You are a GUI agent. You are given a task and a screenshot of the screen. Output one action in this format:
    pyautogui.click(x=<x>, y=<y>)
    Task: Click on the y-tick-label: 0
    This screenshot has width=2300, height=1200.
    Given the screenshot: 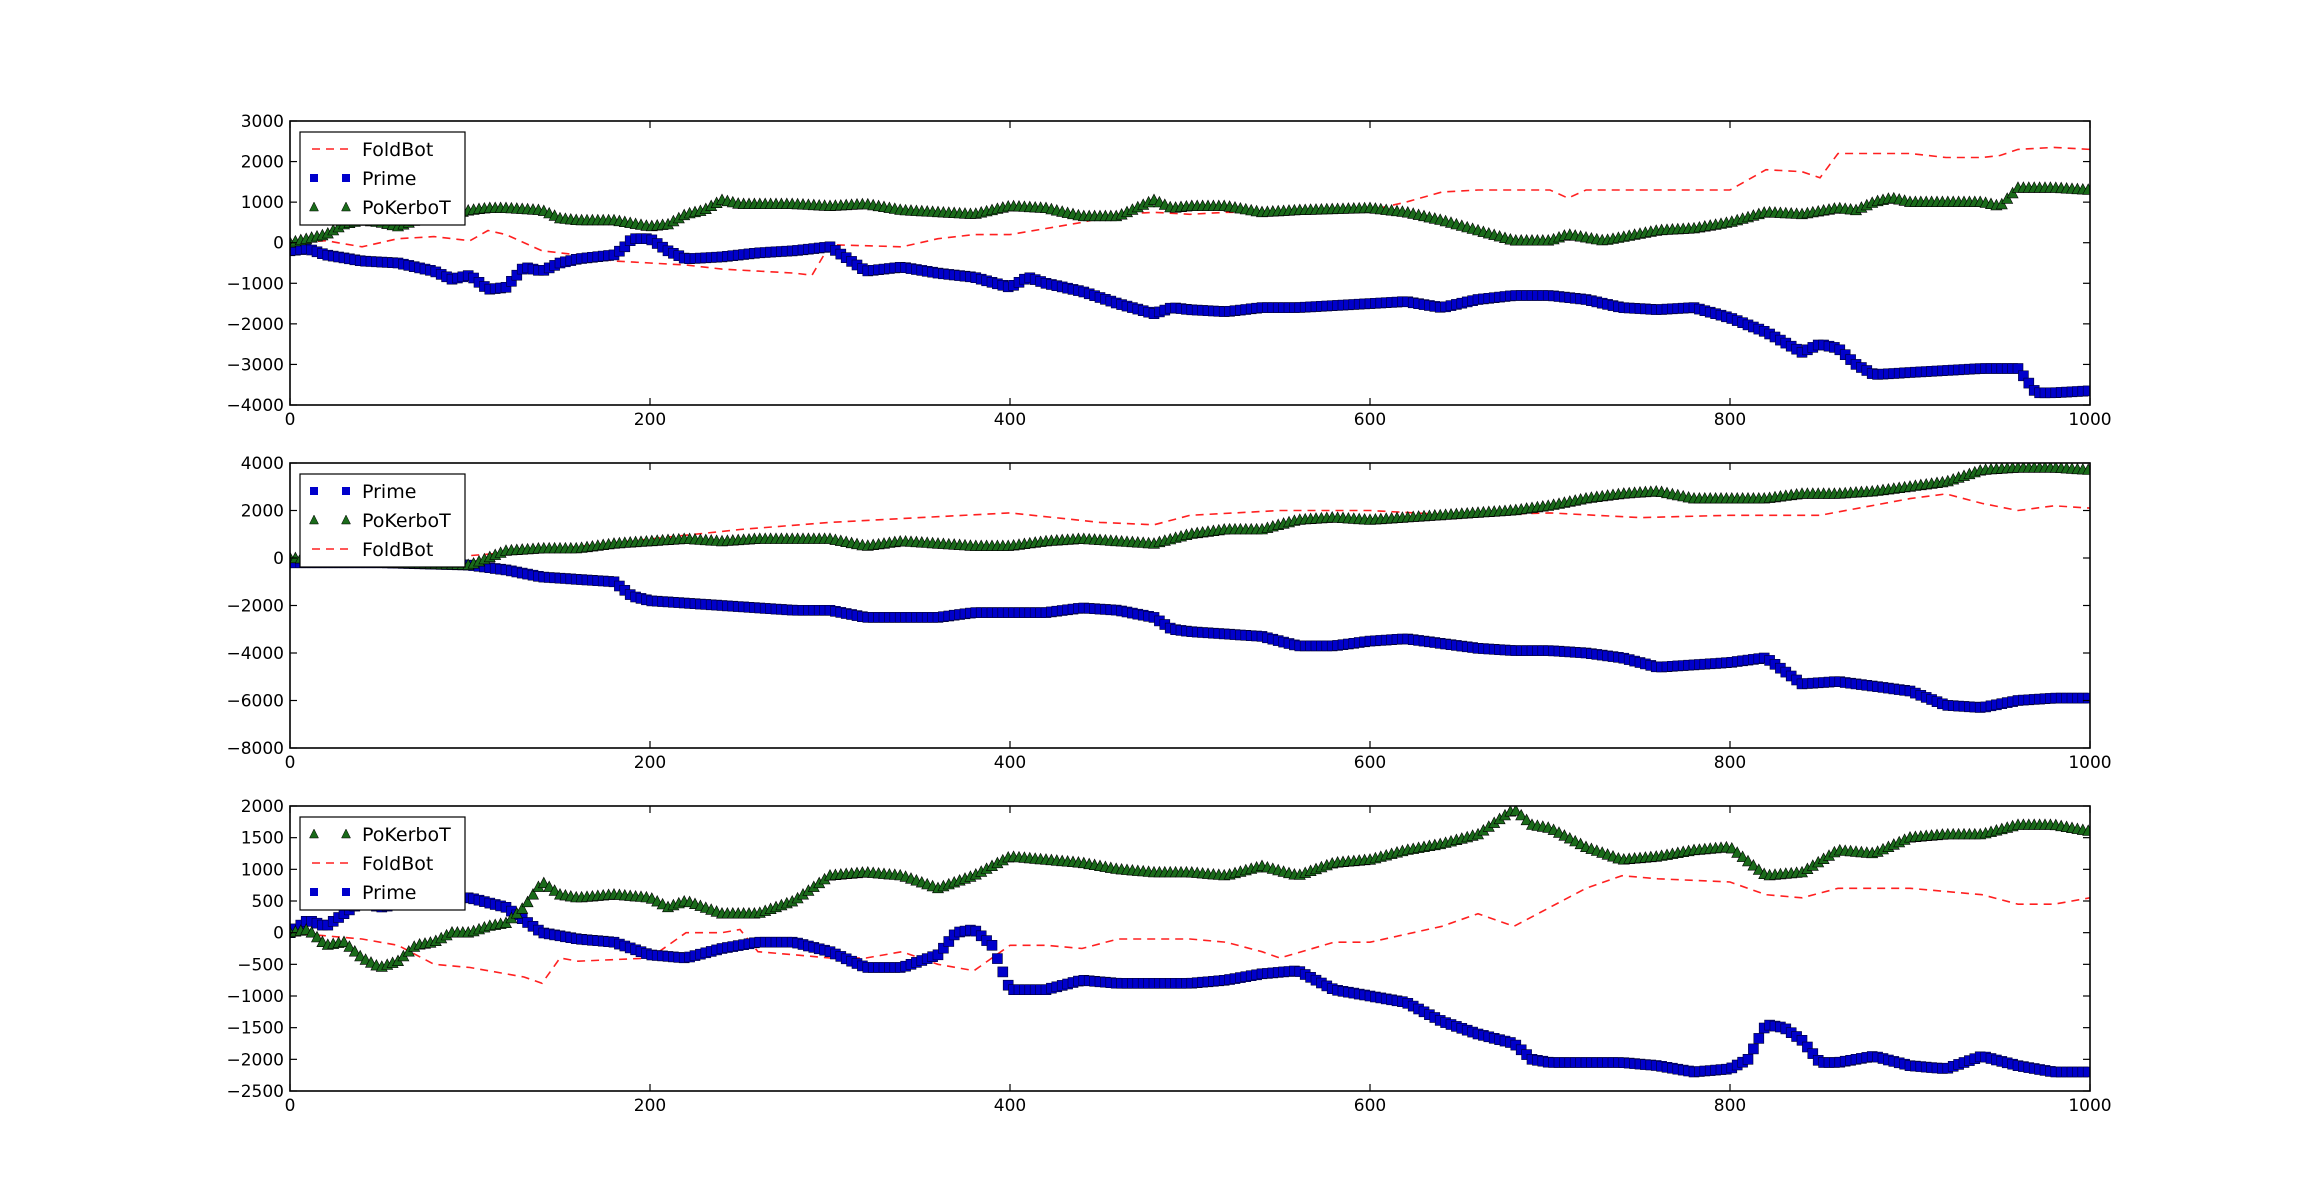 What is the action you would take?
    pyautogui.click(x=278, y=559)
    